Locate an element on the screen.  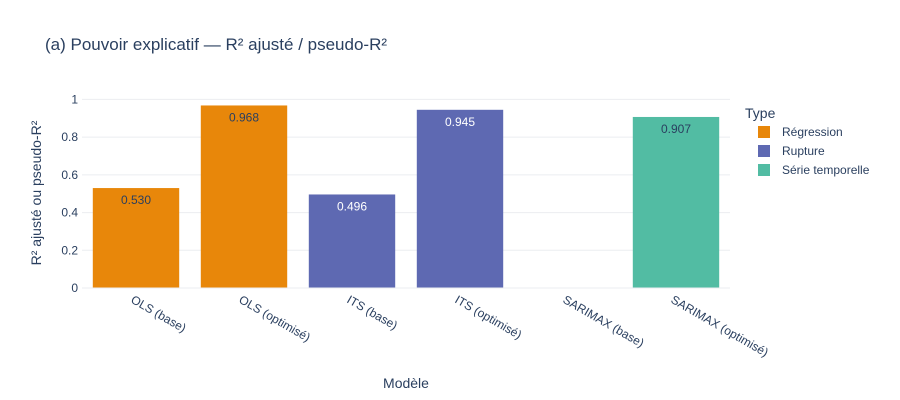
legend-title: Type is located at coordinates (760, 113).